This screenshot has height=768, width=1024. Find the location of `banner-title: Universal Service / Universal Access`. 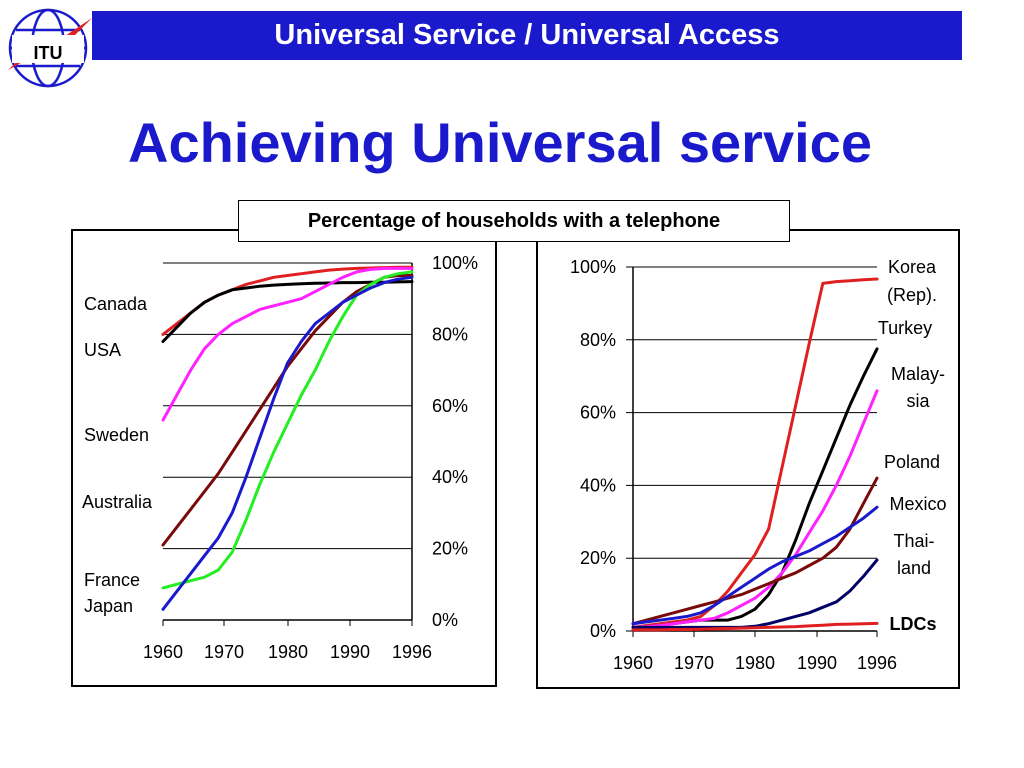

banner-title: Universal Service / Universal Access is located at coordinates (527, 35).